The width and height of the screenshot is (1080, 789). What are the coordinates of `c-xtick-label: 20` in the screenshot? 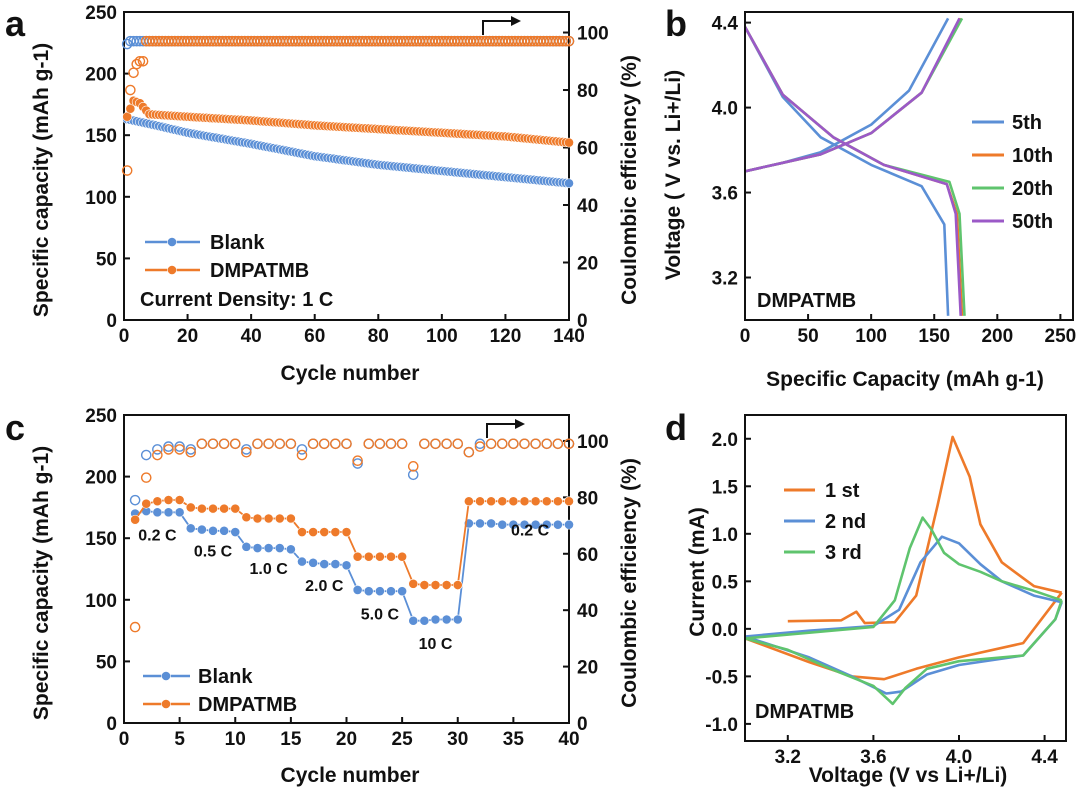 It's located at (346, 739).